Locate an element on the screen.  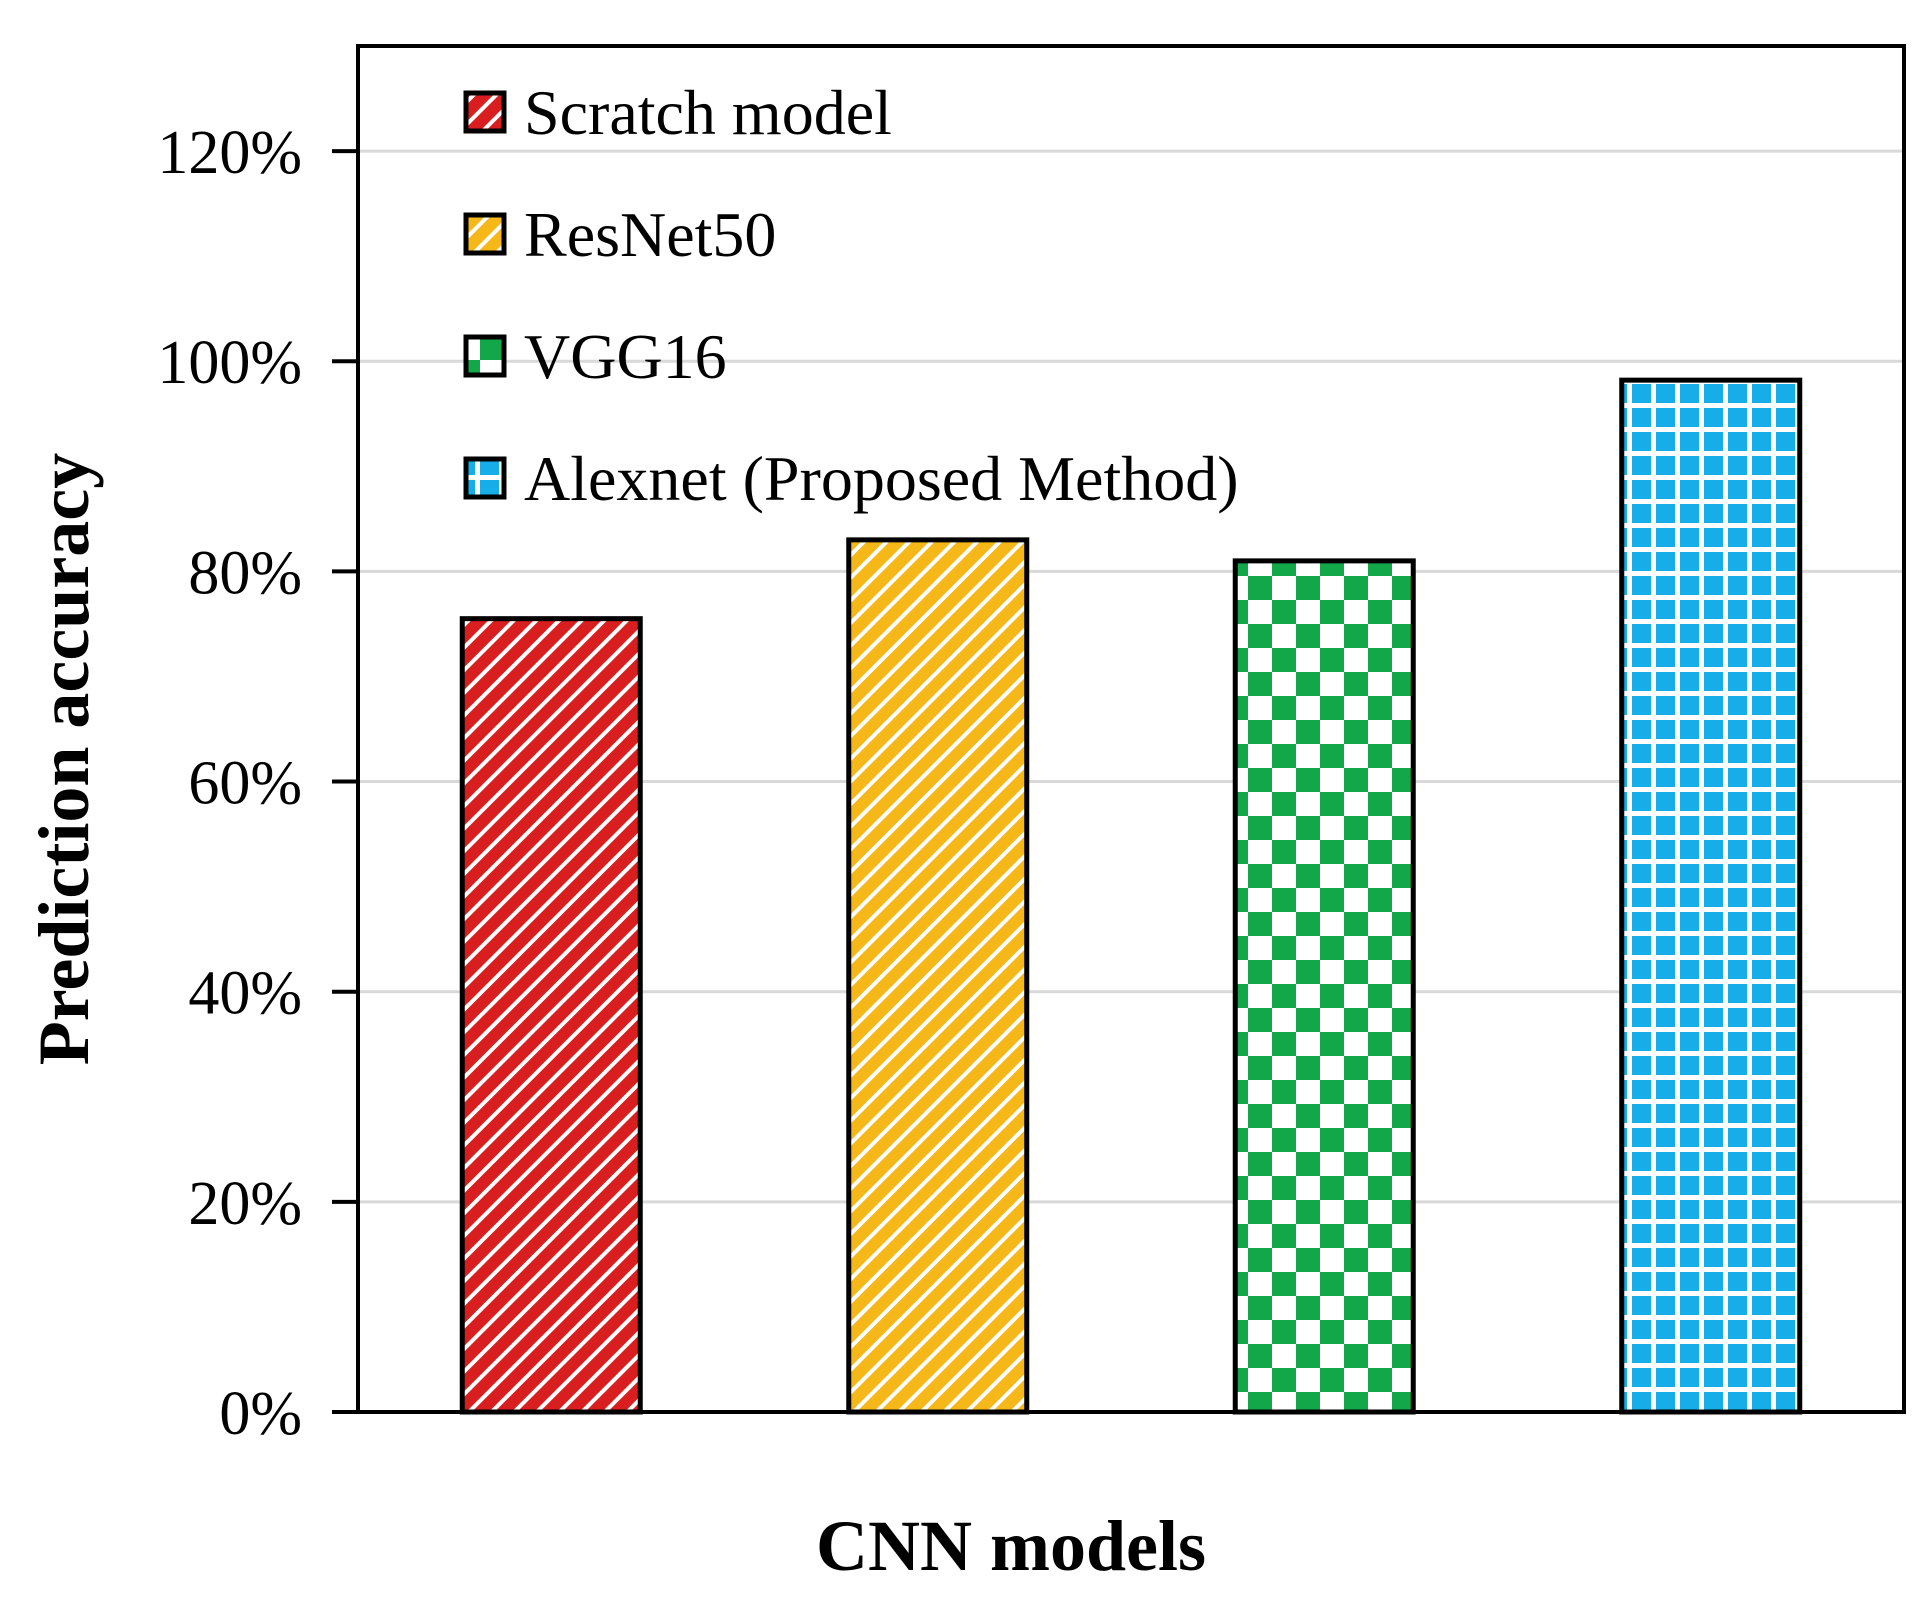
bar-vgg16 is located at coordinates (1324, 986).